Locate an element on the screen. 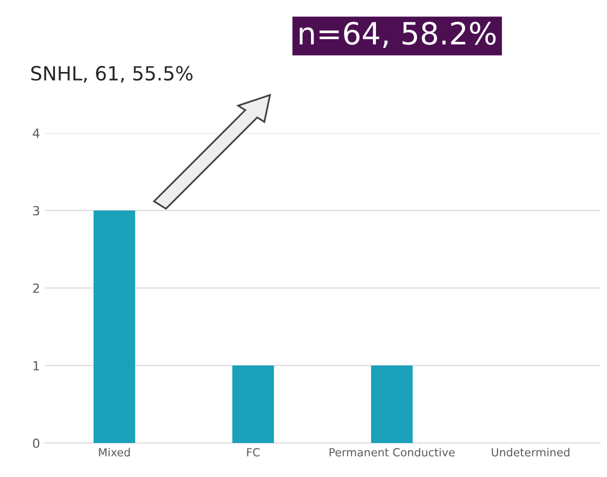  text: n=64, 58.2% is located at coordinates (398, 35).